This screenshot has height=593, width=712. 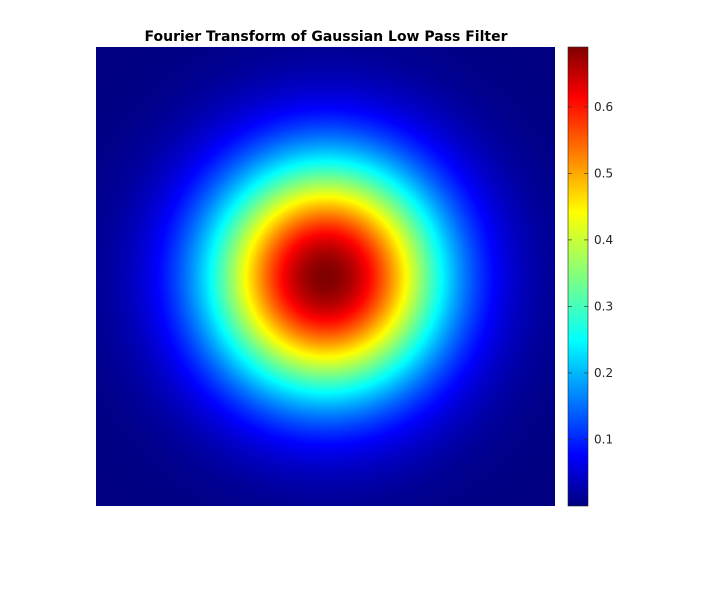 I want to click on colorbar-outline, so click(x=578, y=276).